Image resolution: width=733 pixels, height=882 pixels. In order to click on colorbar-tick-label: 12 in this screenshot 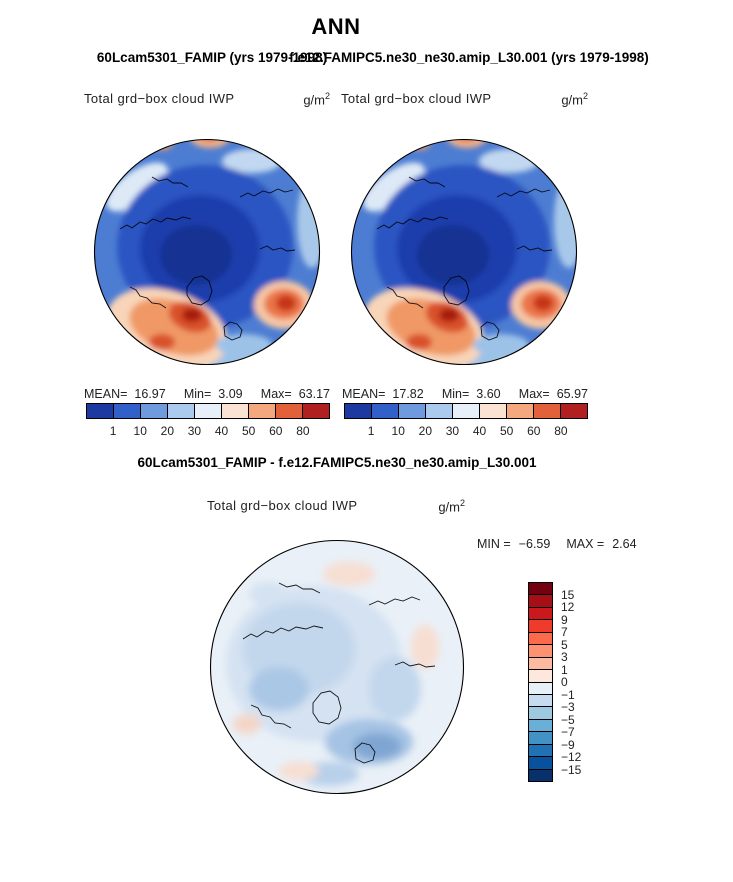, I will do `click(568, 607)`.